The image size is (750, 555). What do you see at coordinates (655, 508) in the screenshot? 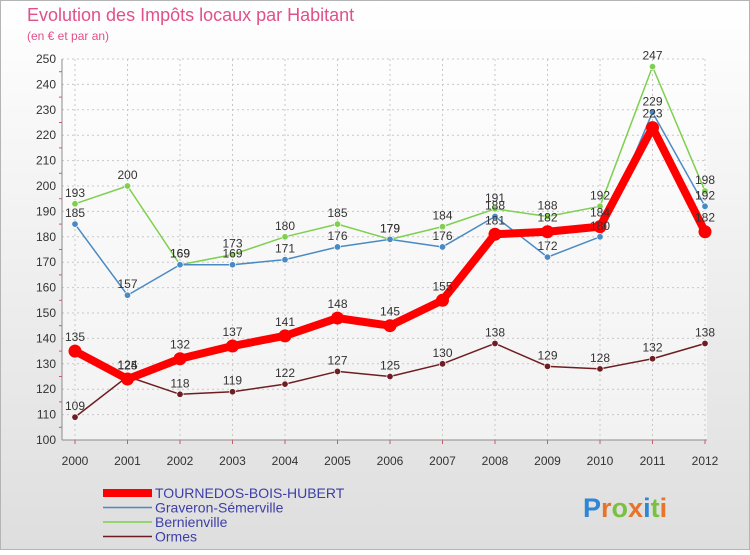
I see `logo-letter: t` at bounding box center [655, 508].